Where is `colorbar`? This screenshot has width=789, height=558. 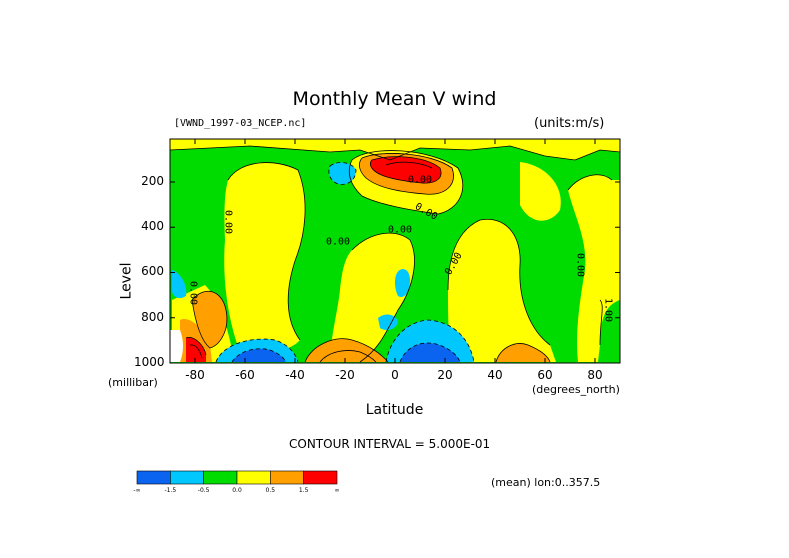 colorbar is located at coordinates (237, 477).